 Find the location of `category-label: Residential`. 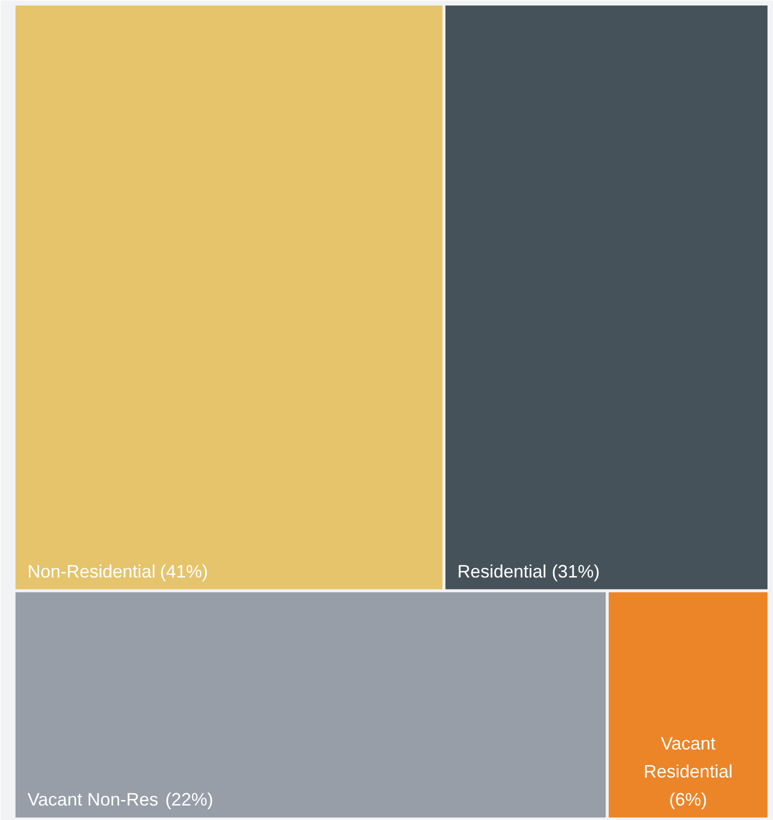

category-label: Residential is located at coordinates (501, 571).